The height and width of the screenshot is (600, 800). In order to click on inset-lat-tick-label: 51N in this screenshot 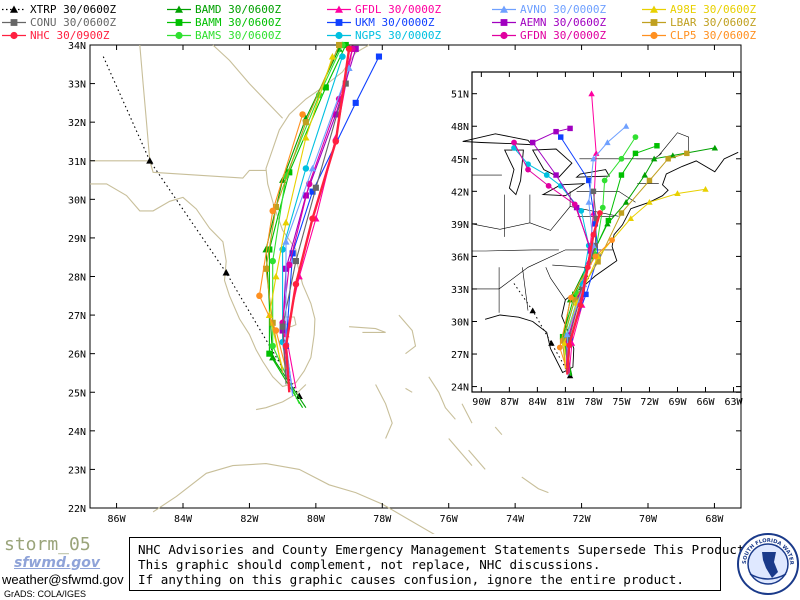, I will do `click(460, 95)`.